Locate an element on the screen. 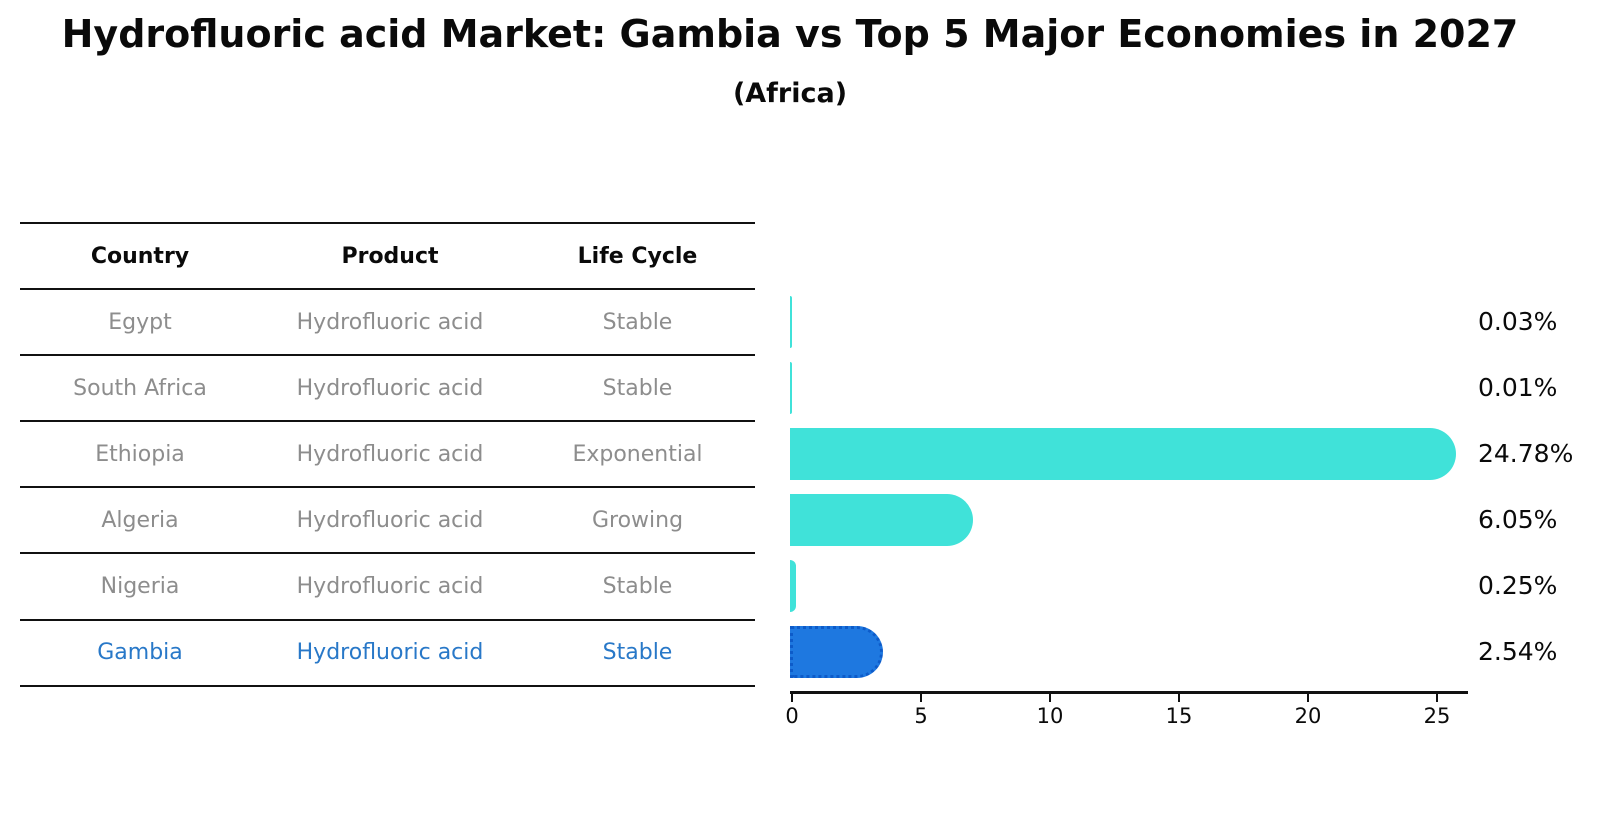 The height and width of the screenshot is (823, 1604). value-label-gambia: 2.54% is located at coordinates (1518, 651).